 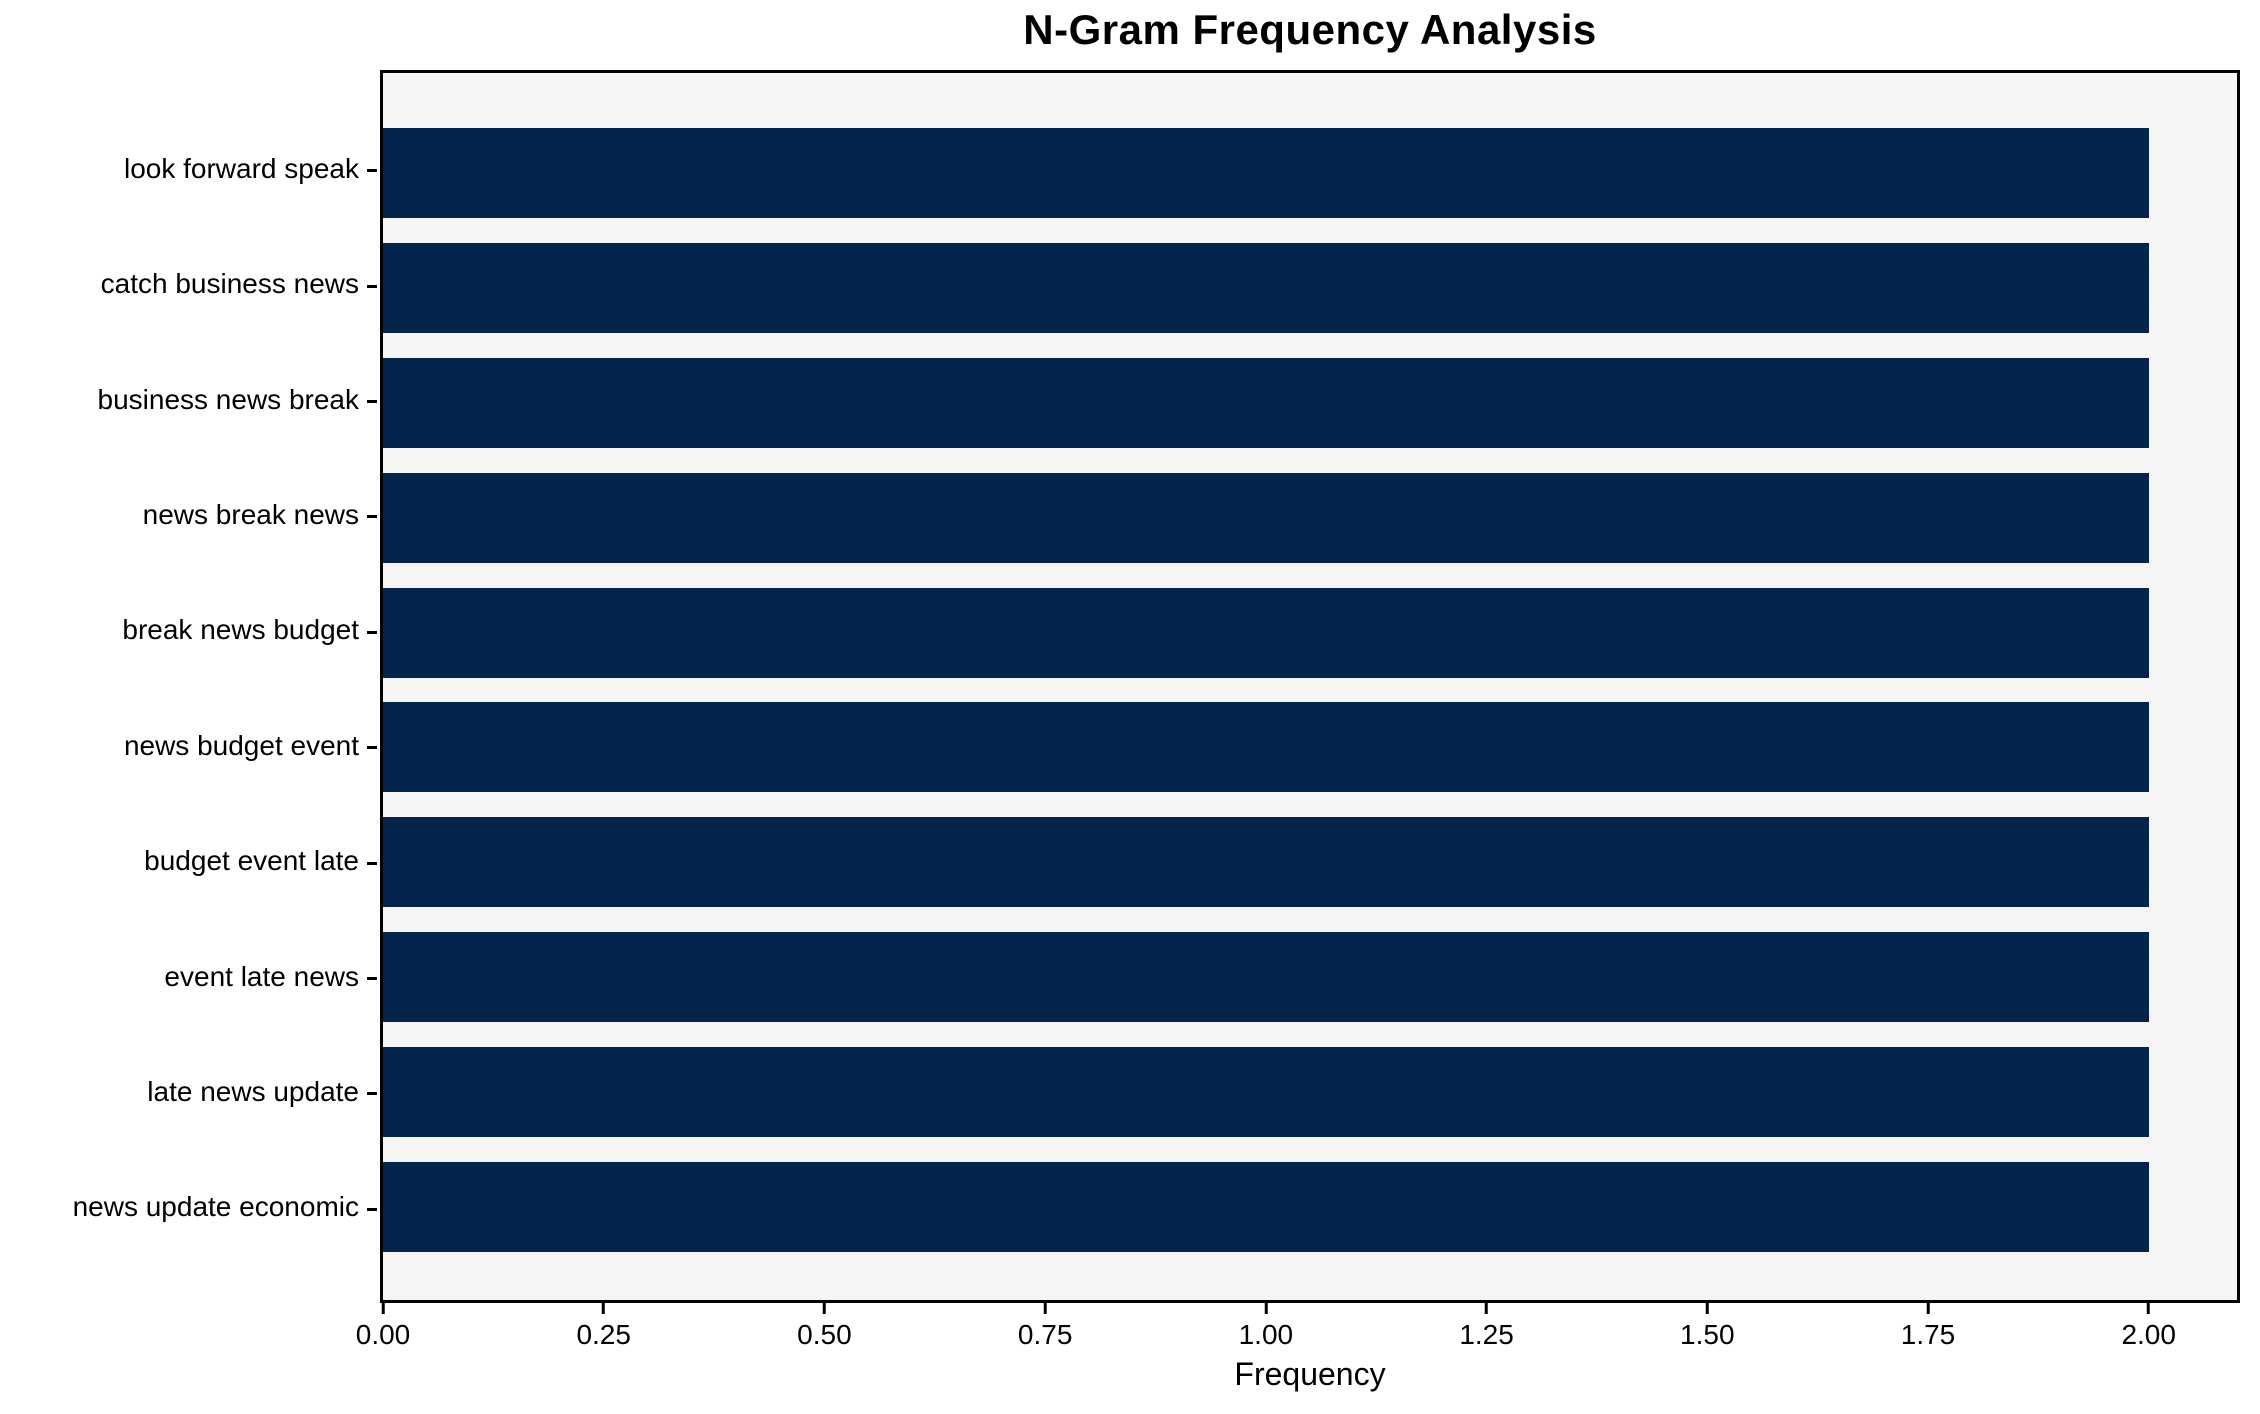 I want to click on x-tick: 2.00, so click(x=2148, y=1327).